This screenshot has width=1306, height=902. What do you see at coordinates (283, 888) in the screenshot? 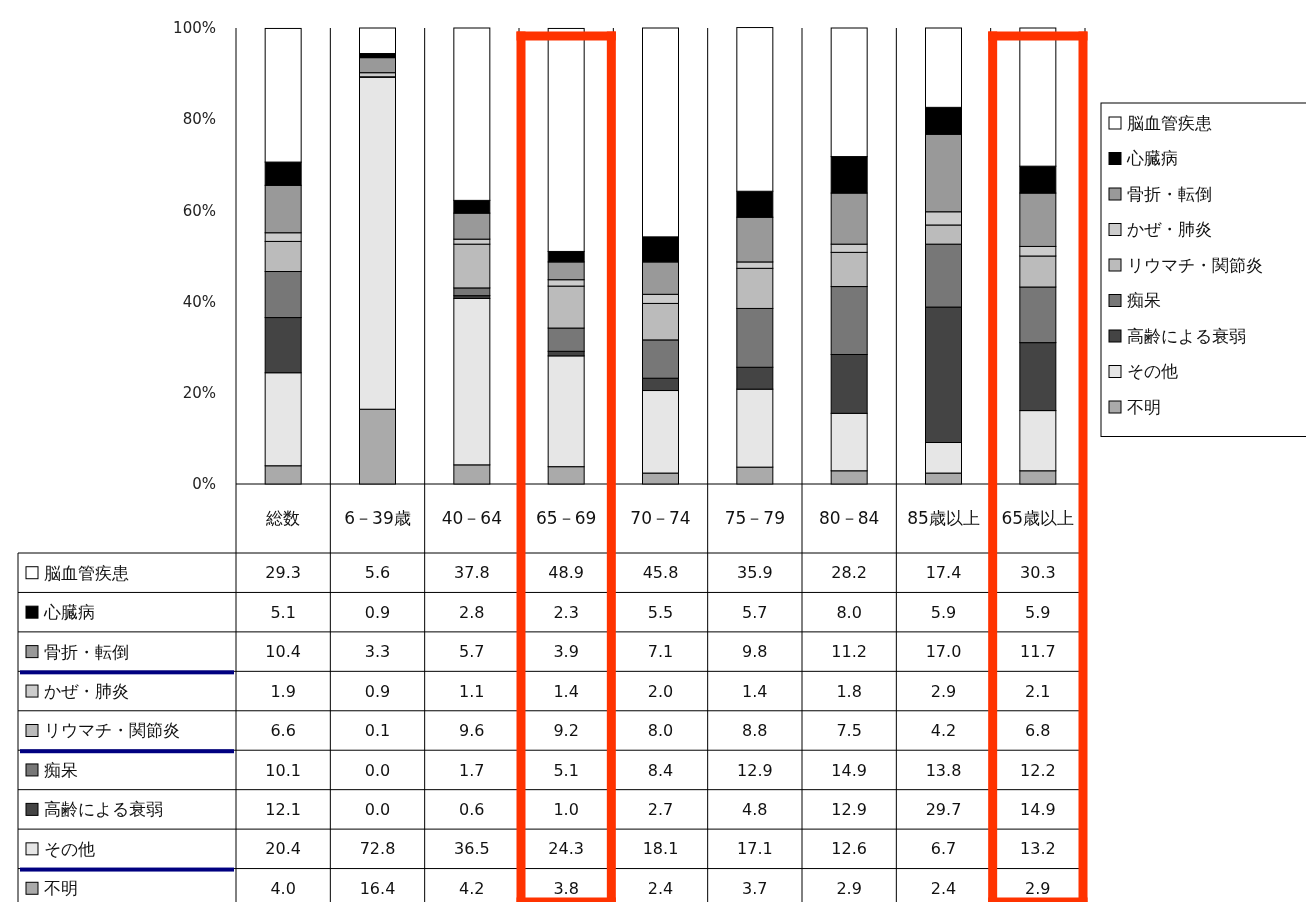
I see `data-label: 4.0` at bounding box center [283, 888].